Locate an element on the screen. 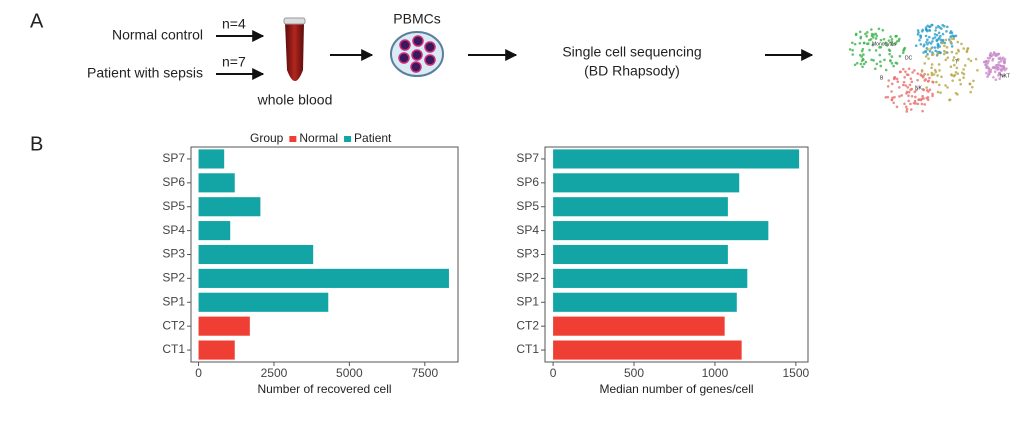  y-tick-label: CT1 is located at coordinates (527, 349).